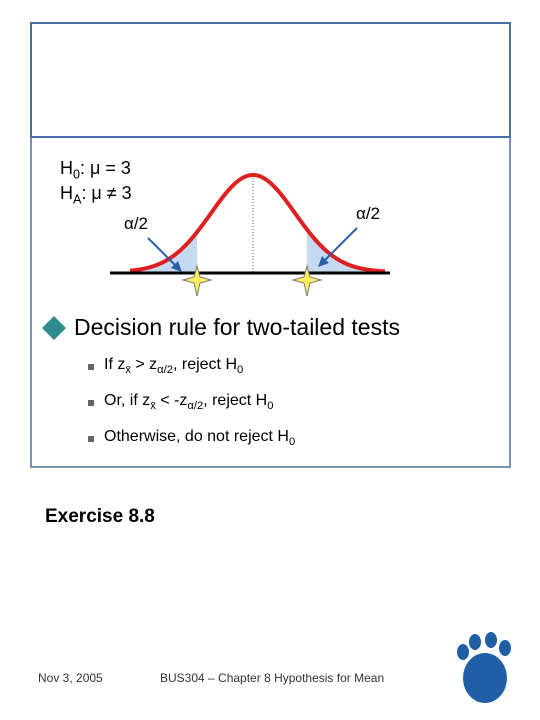  Describe the element at coordinates (77, 199) in the screenshot. I see `subscript: A` at that location.